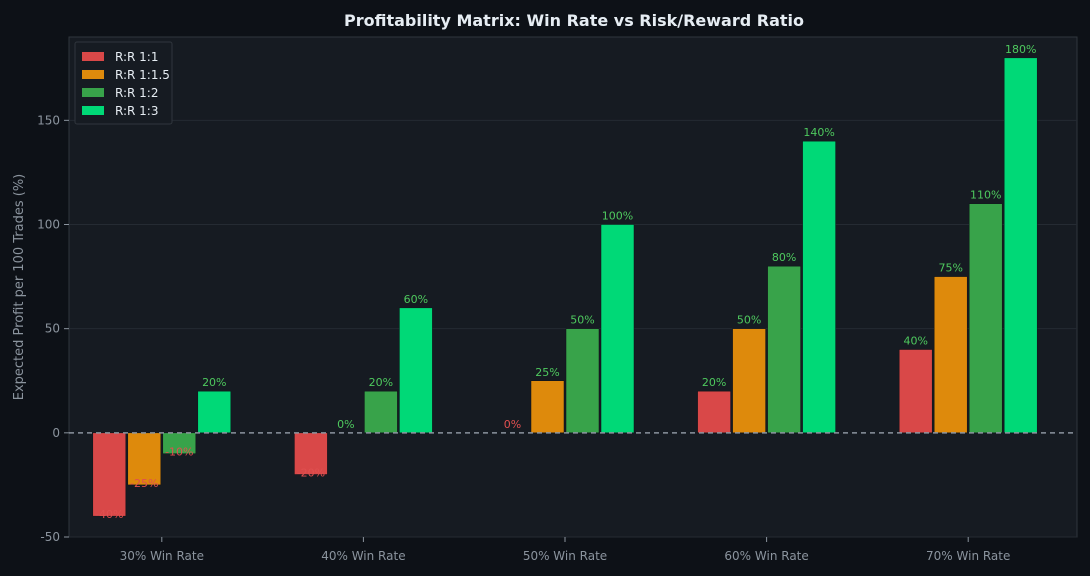 This screenshot has height=576, width=1090. What do you see at coordinates (311, 473) in the screenshot?
I see `data-label: -20%` at bounding box center [311, 473].